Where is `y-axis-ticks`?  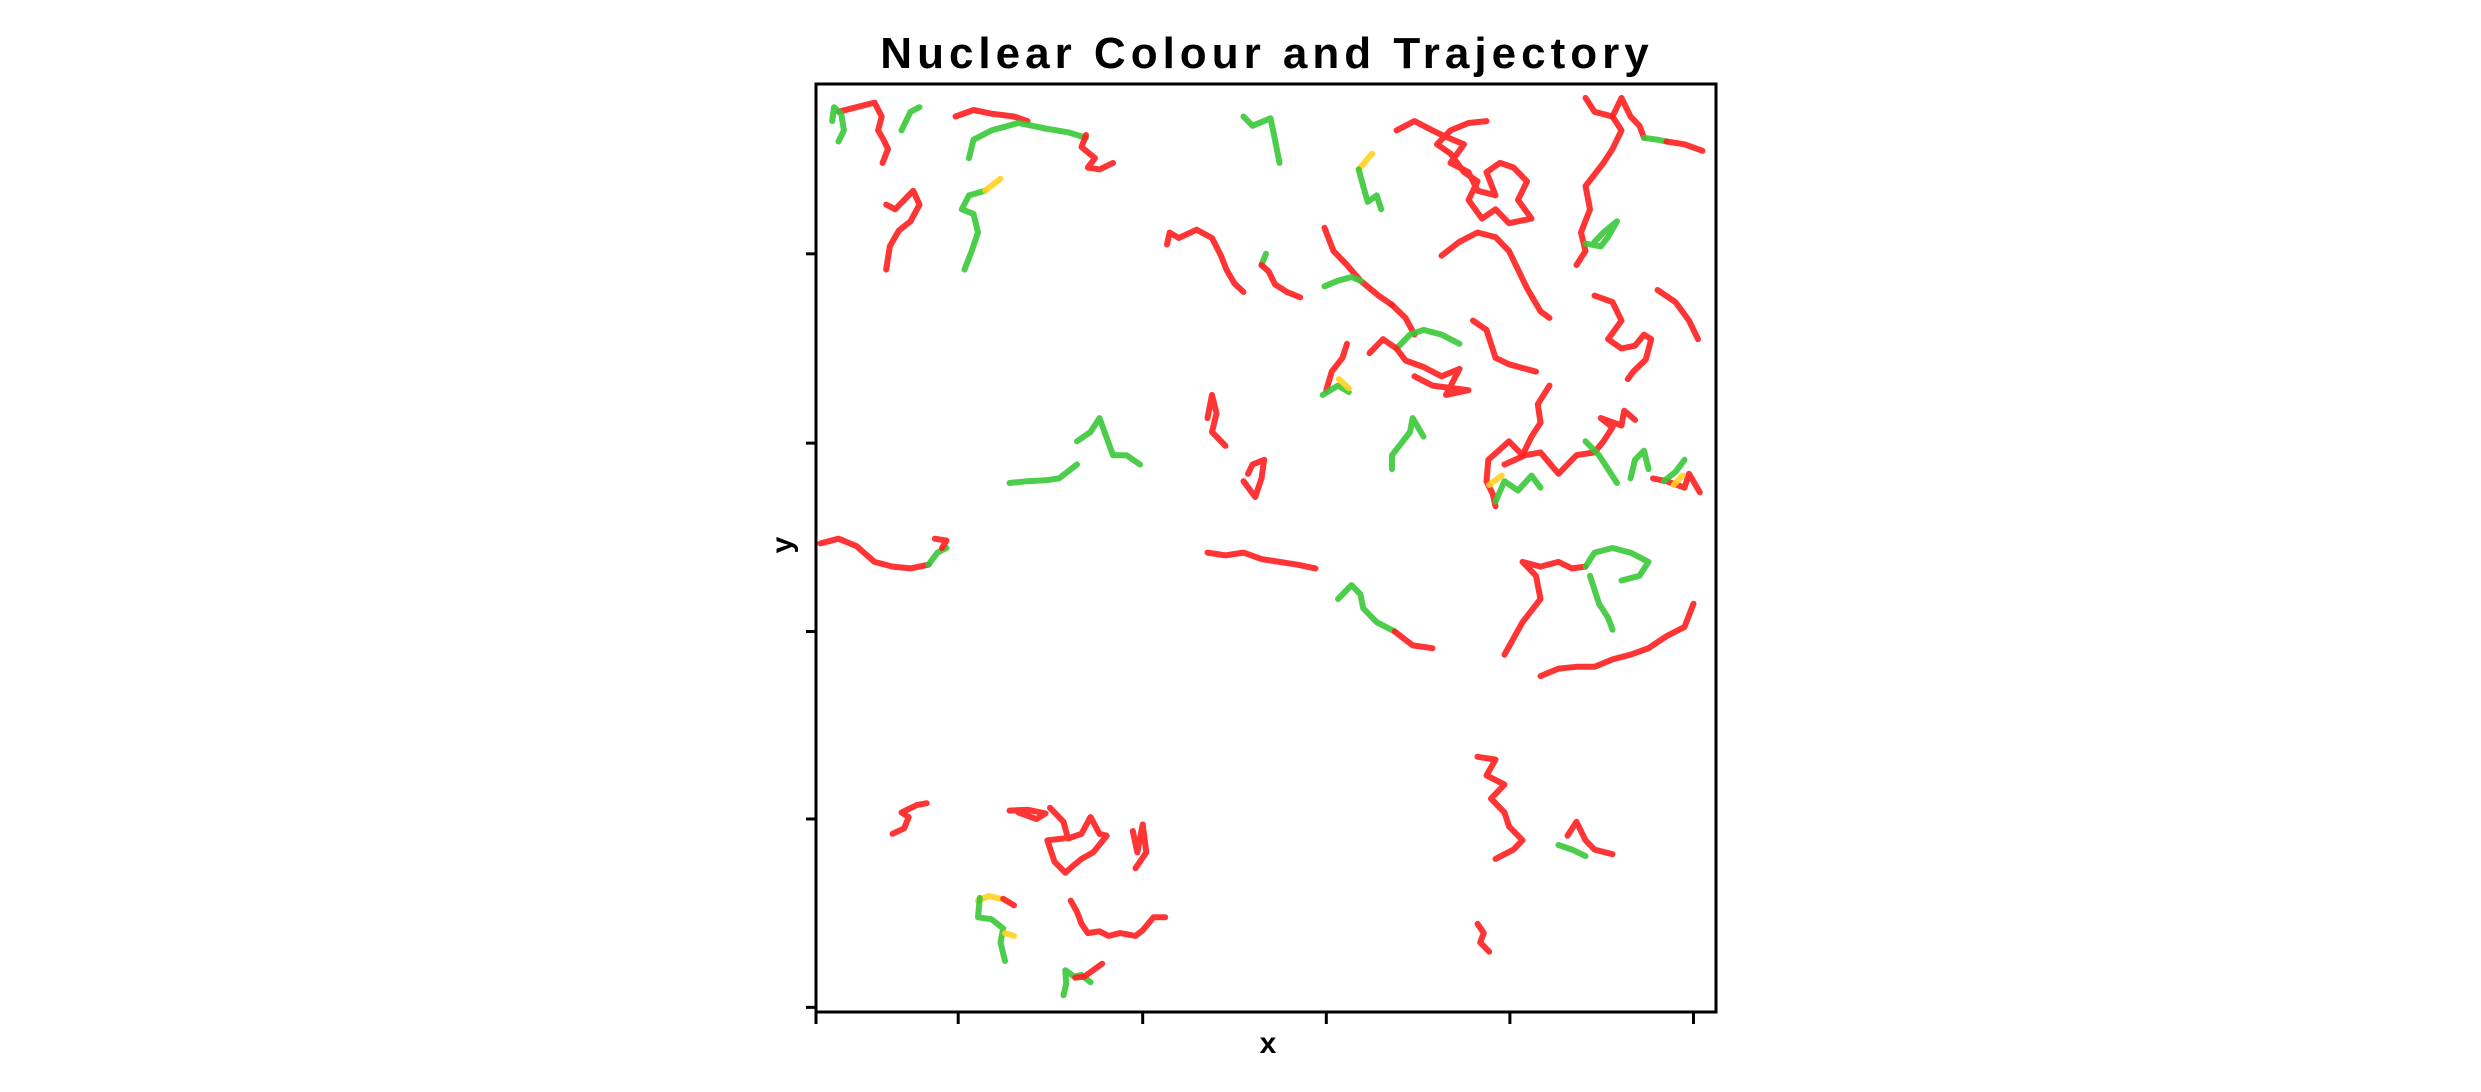
y-axis-ticks is located at coordinates (811, 630).